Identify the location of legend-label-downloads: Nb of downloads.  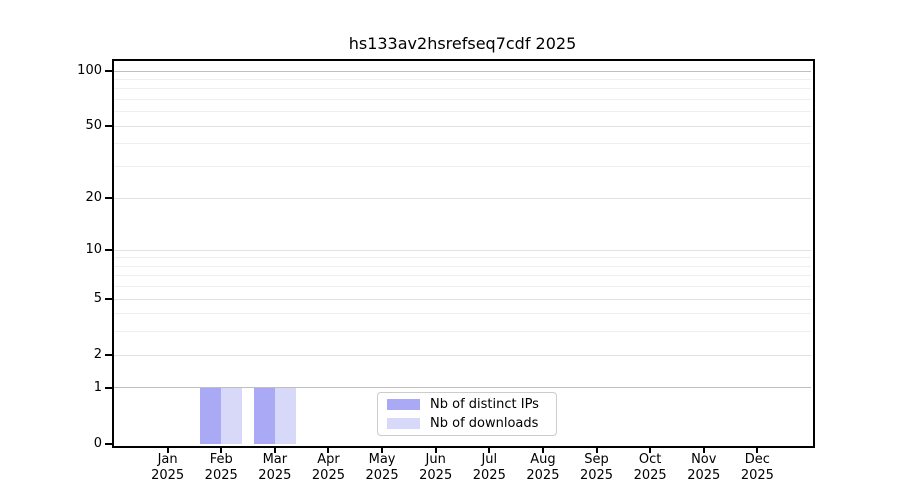
(484, 423).